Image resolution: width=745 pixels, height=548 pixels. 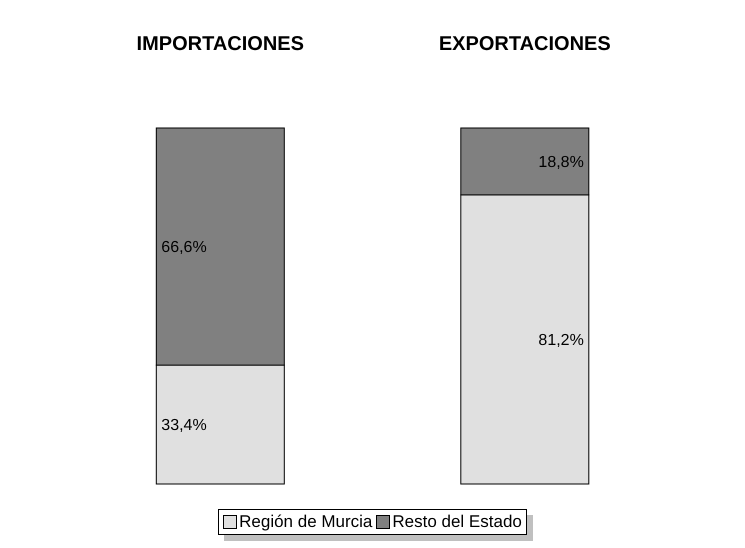 What do you see at coordinates (561, 163) in the screenshot?
I see `data-label: 18,8%` at bounding box center [561, 163].